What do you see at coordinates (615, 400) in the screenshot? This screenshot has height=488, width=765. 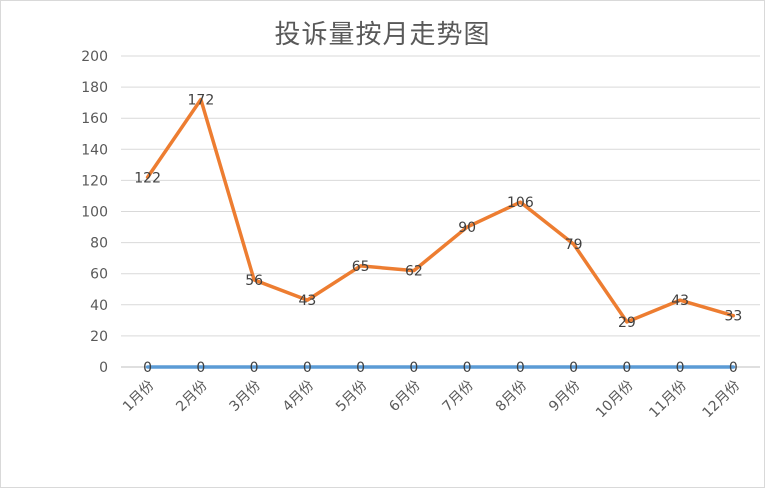 I see `x-tick-label: 10月份` at bounding box center [615, 400].